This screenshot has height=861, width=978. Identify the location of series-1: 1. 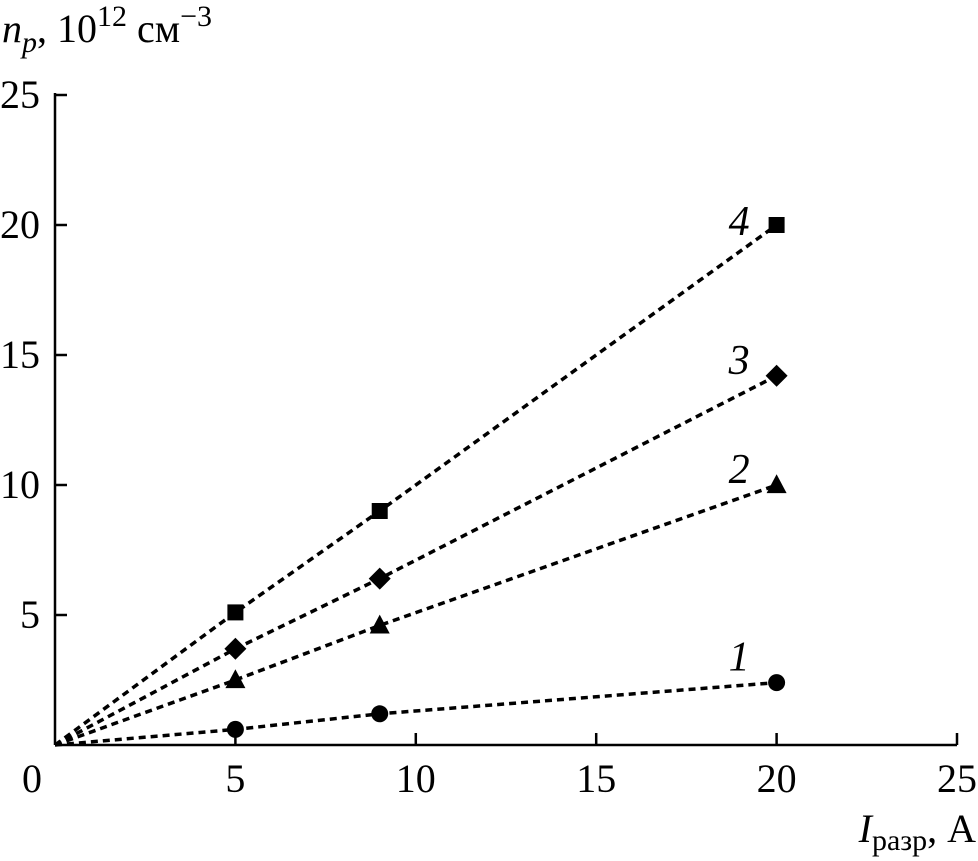
(420, 691).